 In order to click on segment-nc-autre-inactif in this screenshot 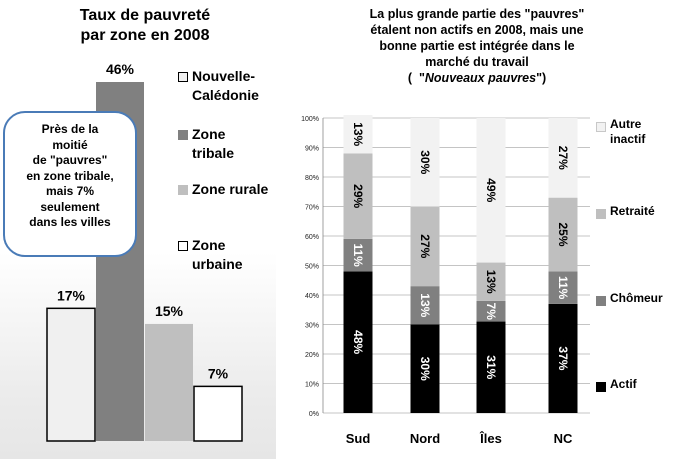, I will do `click(563, 158)`.